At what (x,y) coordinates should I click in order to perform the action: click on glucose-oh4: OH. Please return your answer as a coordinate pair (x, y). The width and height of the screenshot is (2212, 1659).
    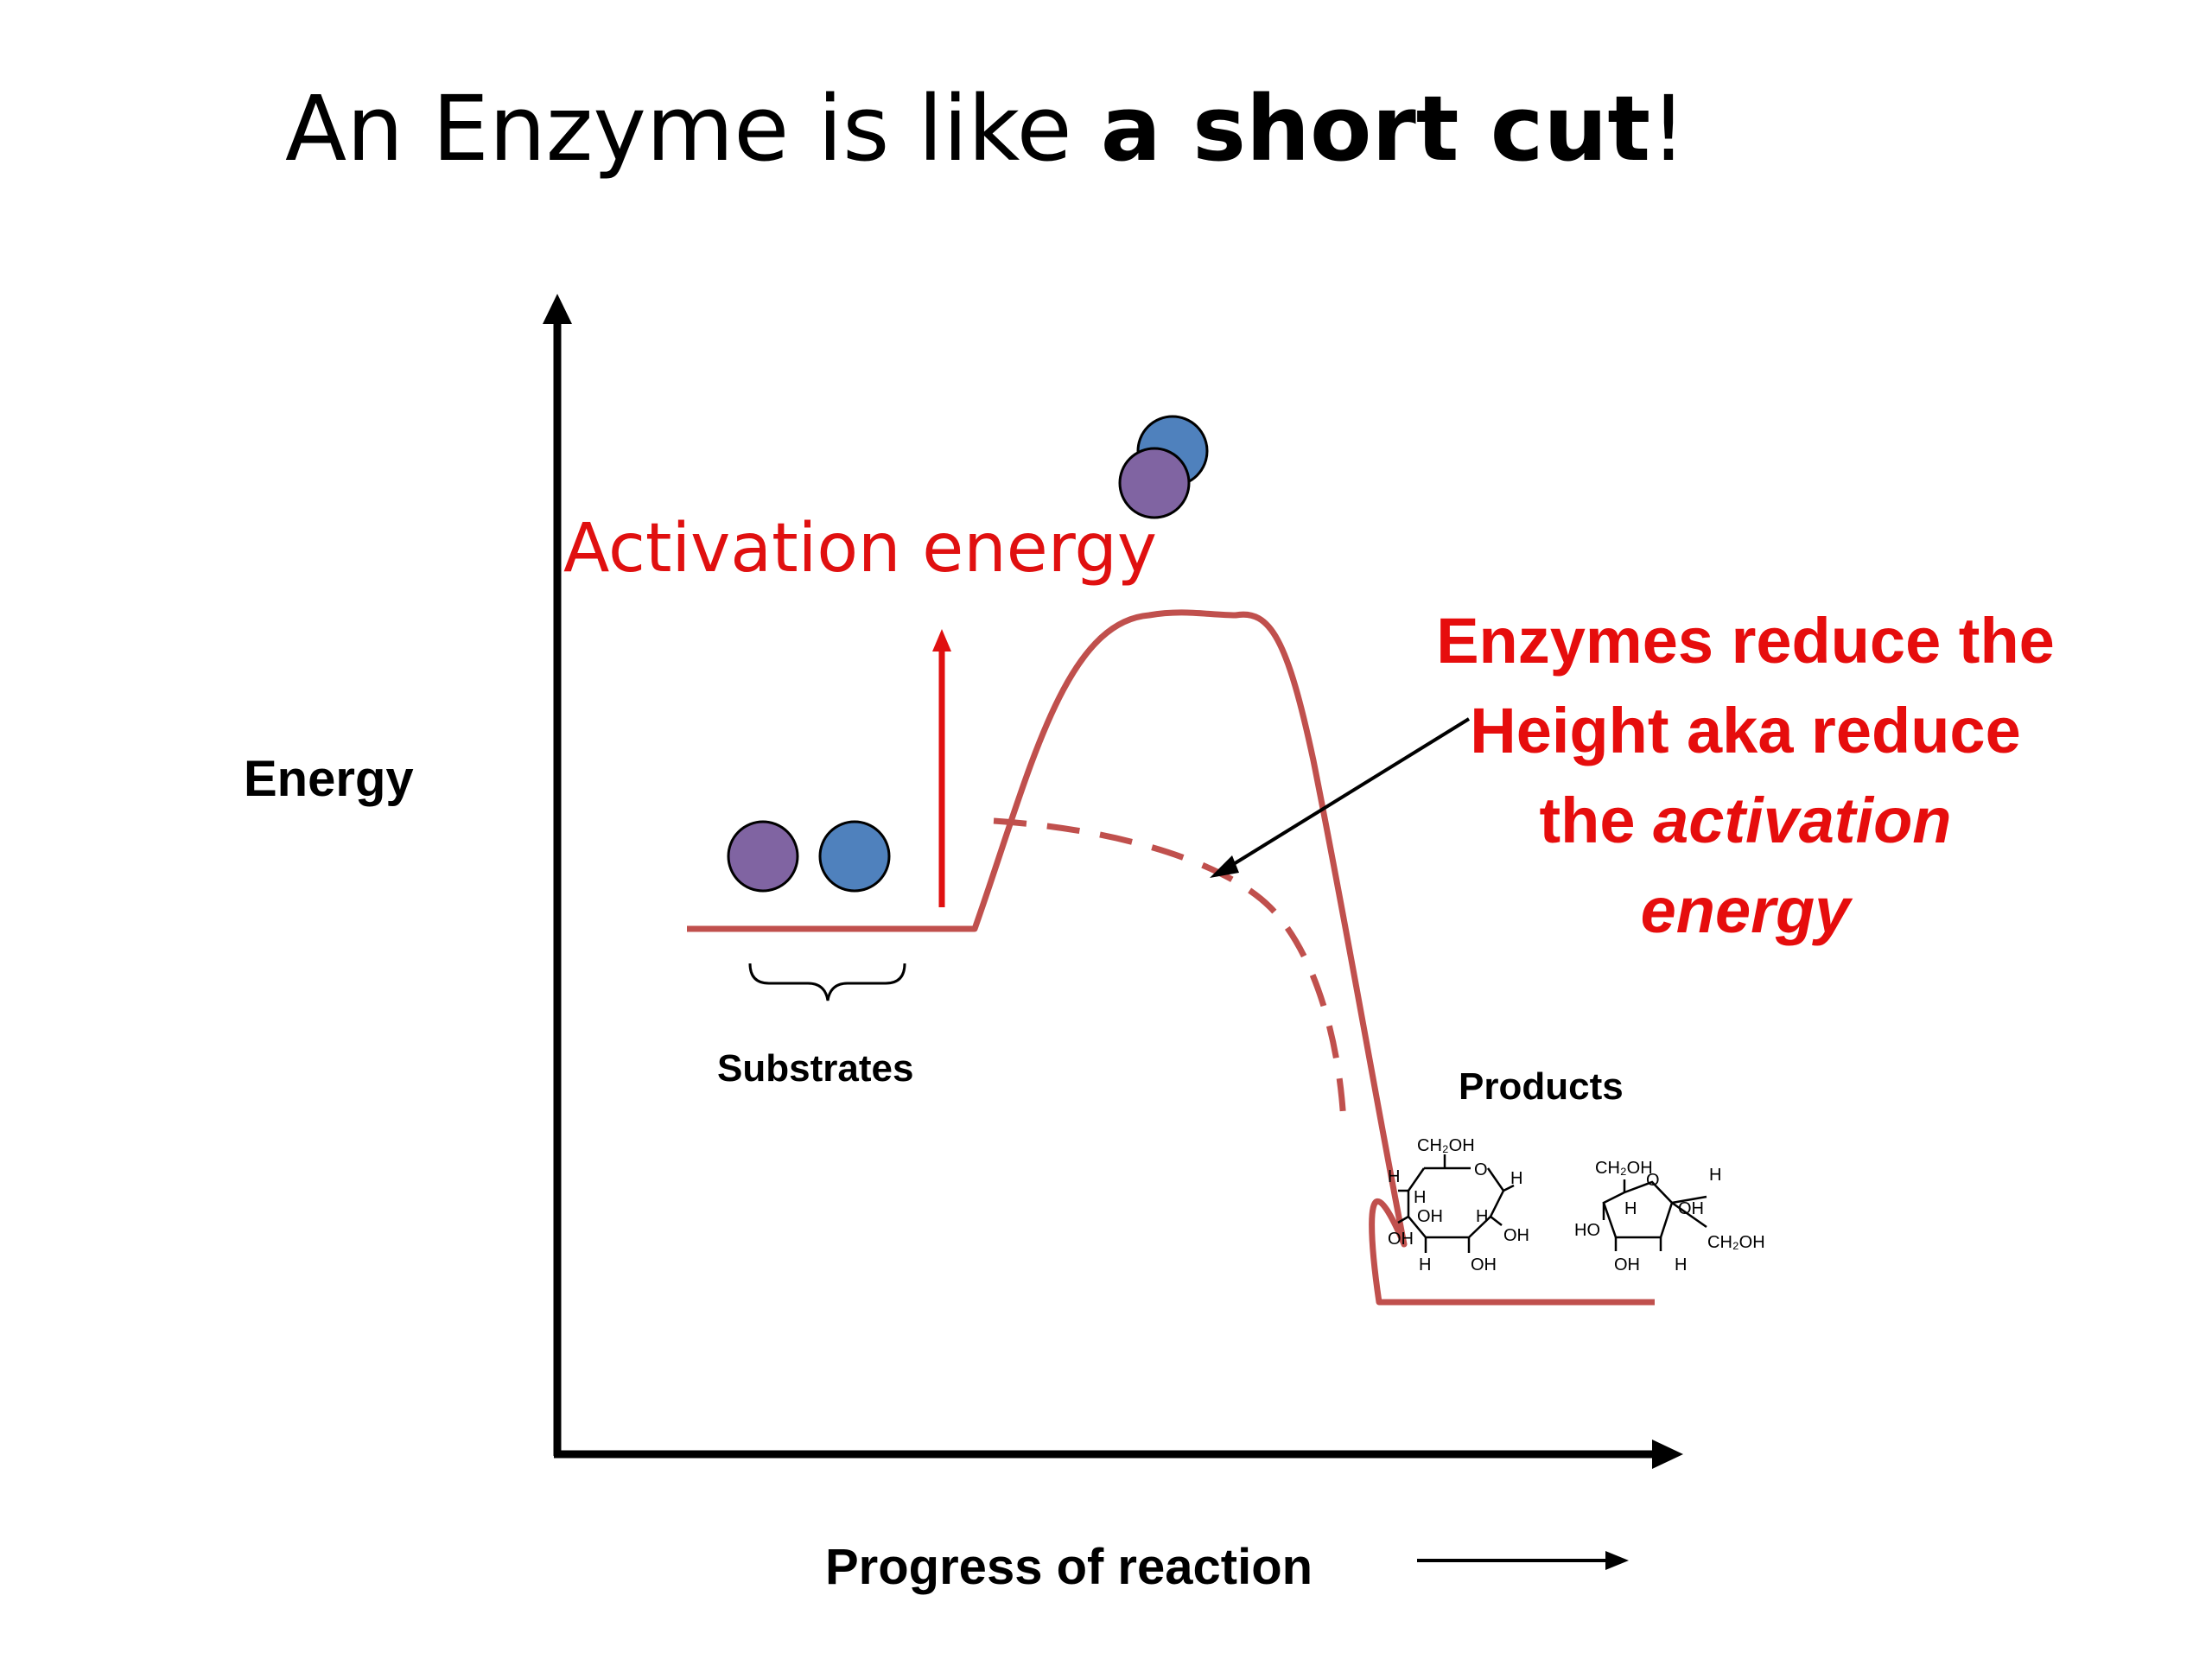
    Looking at the image, I should click on (1484, 1264).